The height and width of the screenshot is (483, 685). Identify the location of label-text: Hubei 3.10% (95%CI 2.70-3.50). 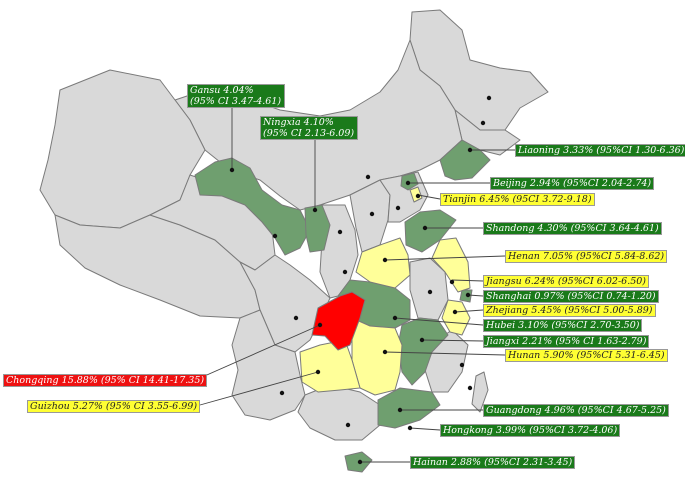
(563, 325).